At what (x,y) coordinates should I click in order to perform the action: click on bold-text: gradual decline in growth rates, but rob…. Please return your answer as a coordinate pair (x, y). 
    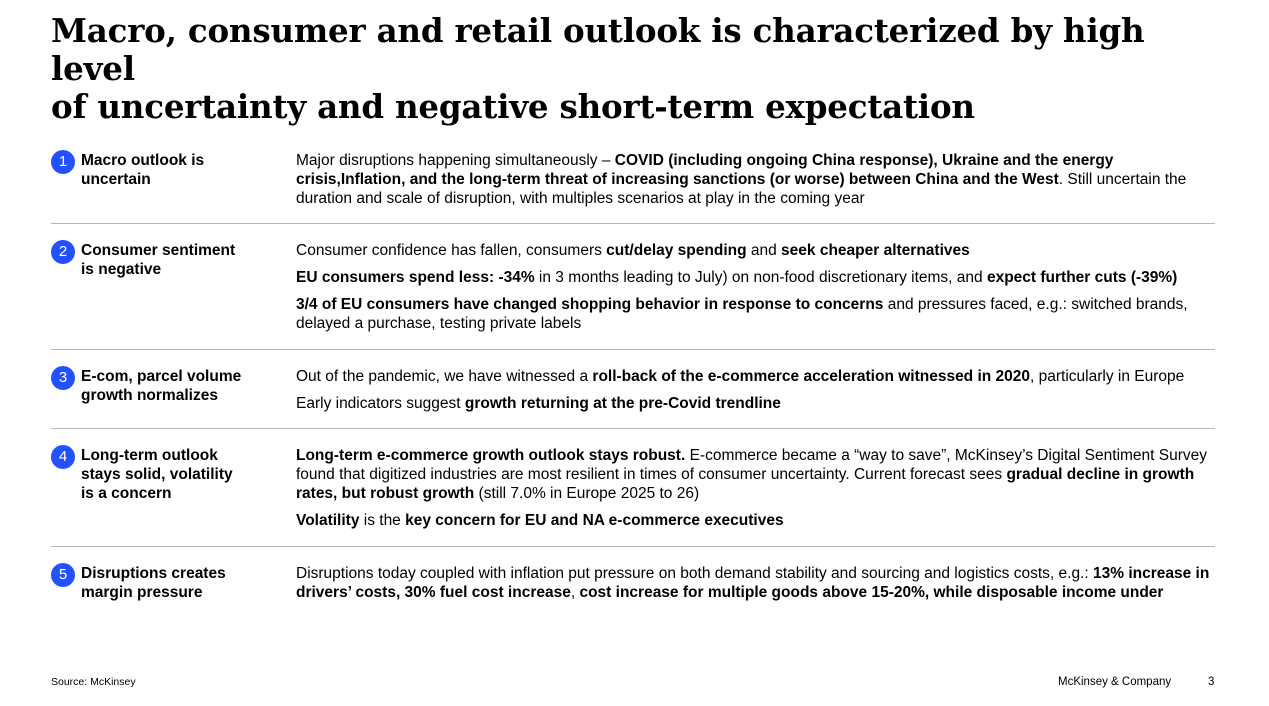
    Looking at the image, I should click on (745, 484).